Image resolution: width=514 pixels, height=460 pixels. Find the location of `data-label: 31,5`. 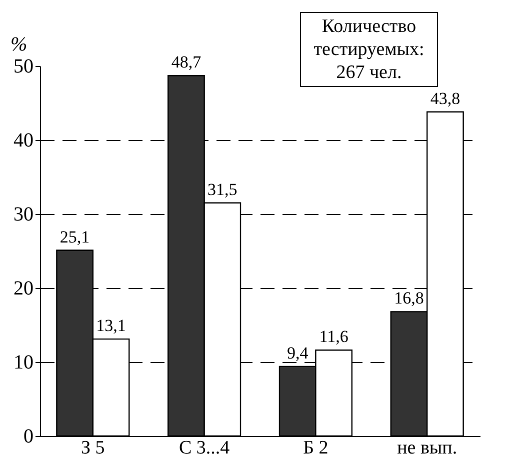

data-label: 31,5 is located at coordinates (223, 189).